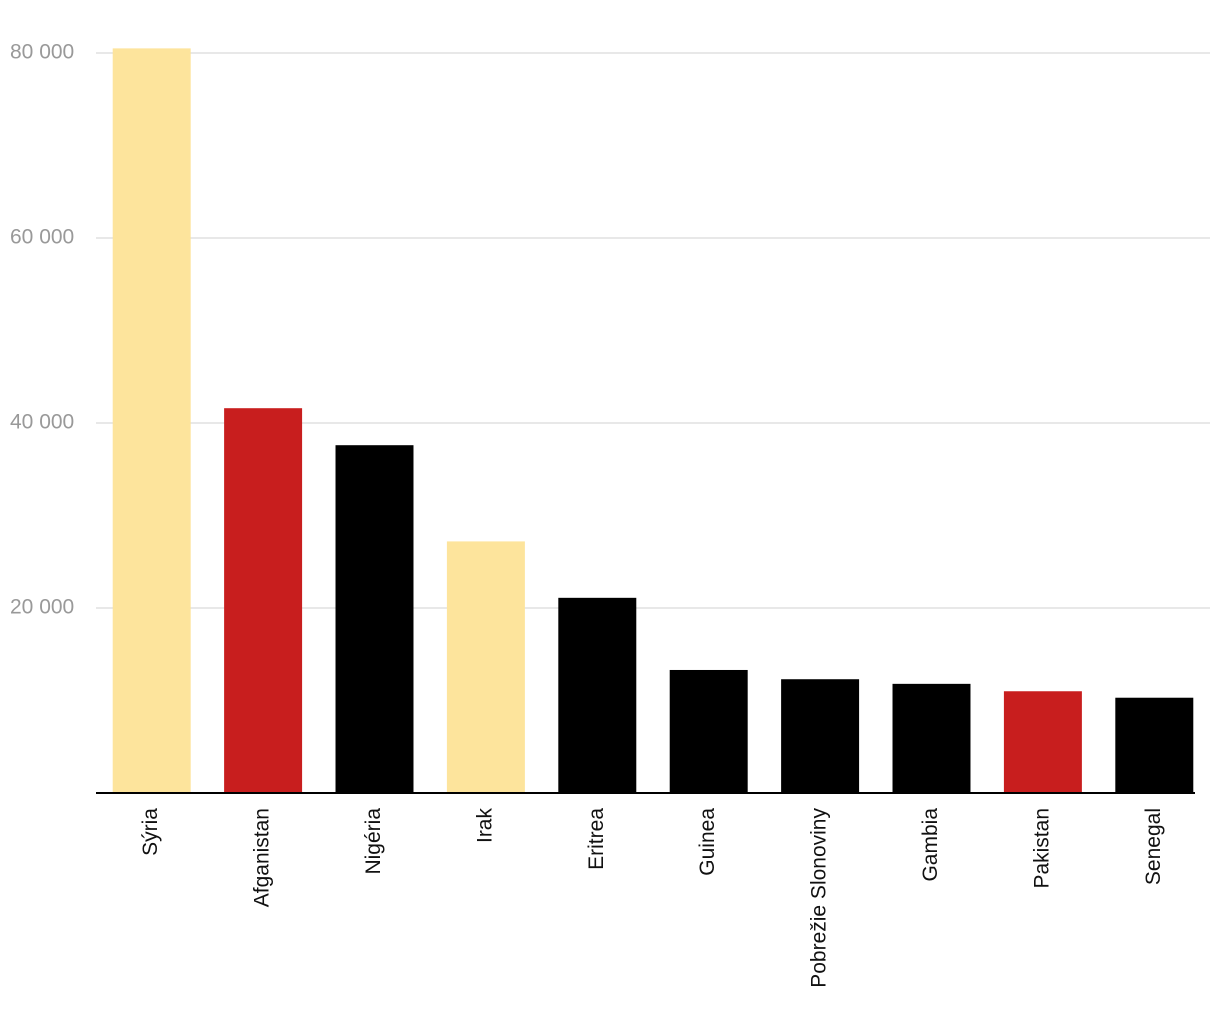  I want to click on y-tick-label: 80 000, so click(42, 52).